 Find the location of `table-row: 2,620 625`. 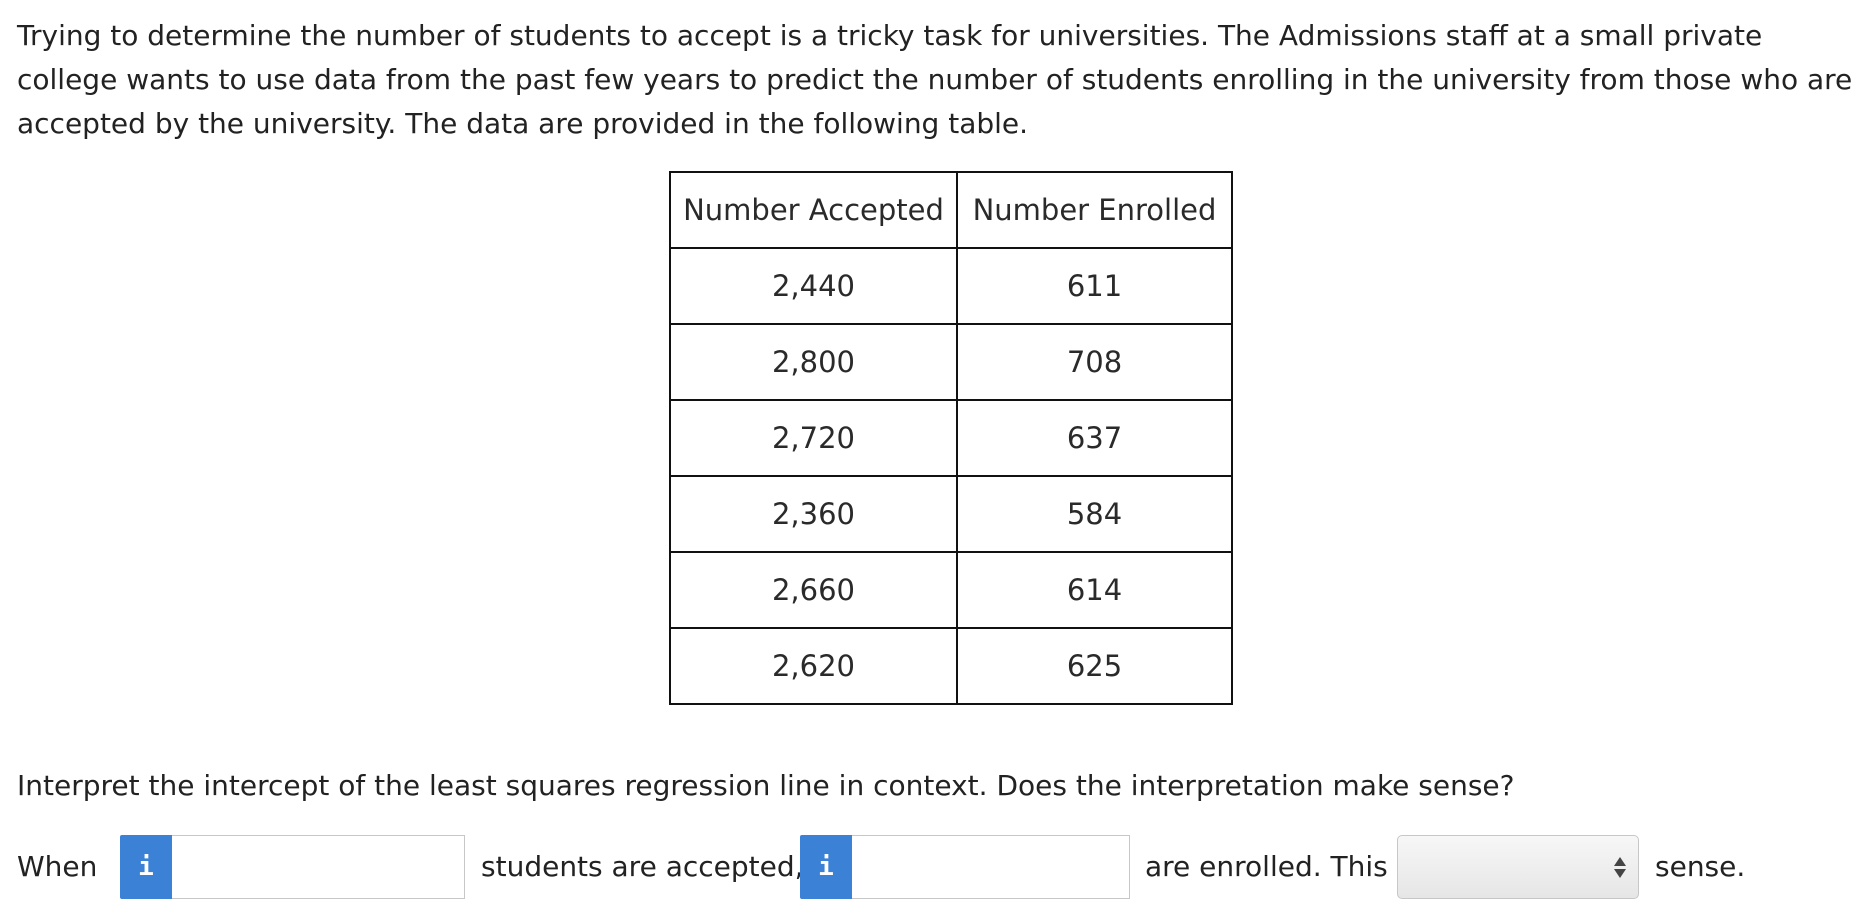

table-row: 2,620 625 is located at coordinates (951, 666).